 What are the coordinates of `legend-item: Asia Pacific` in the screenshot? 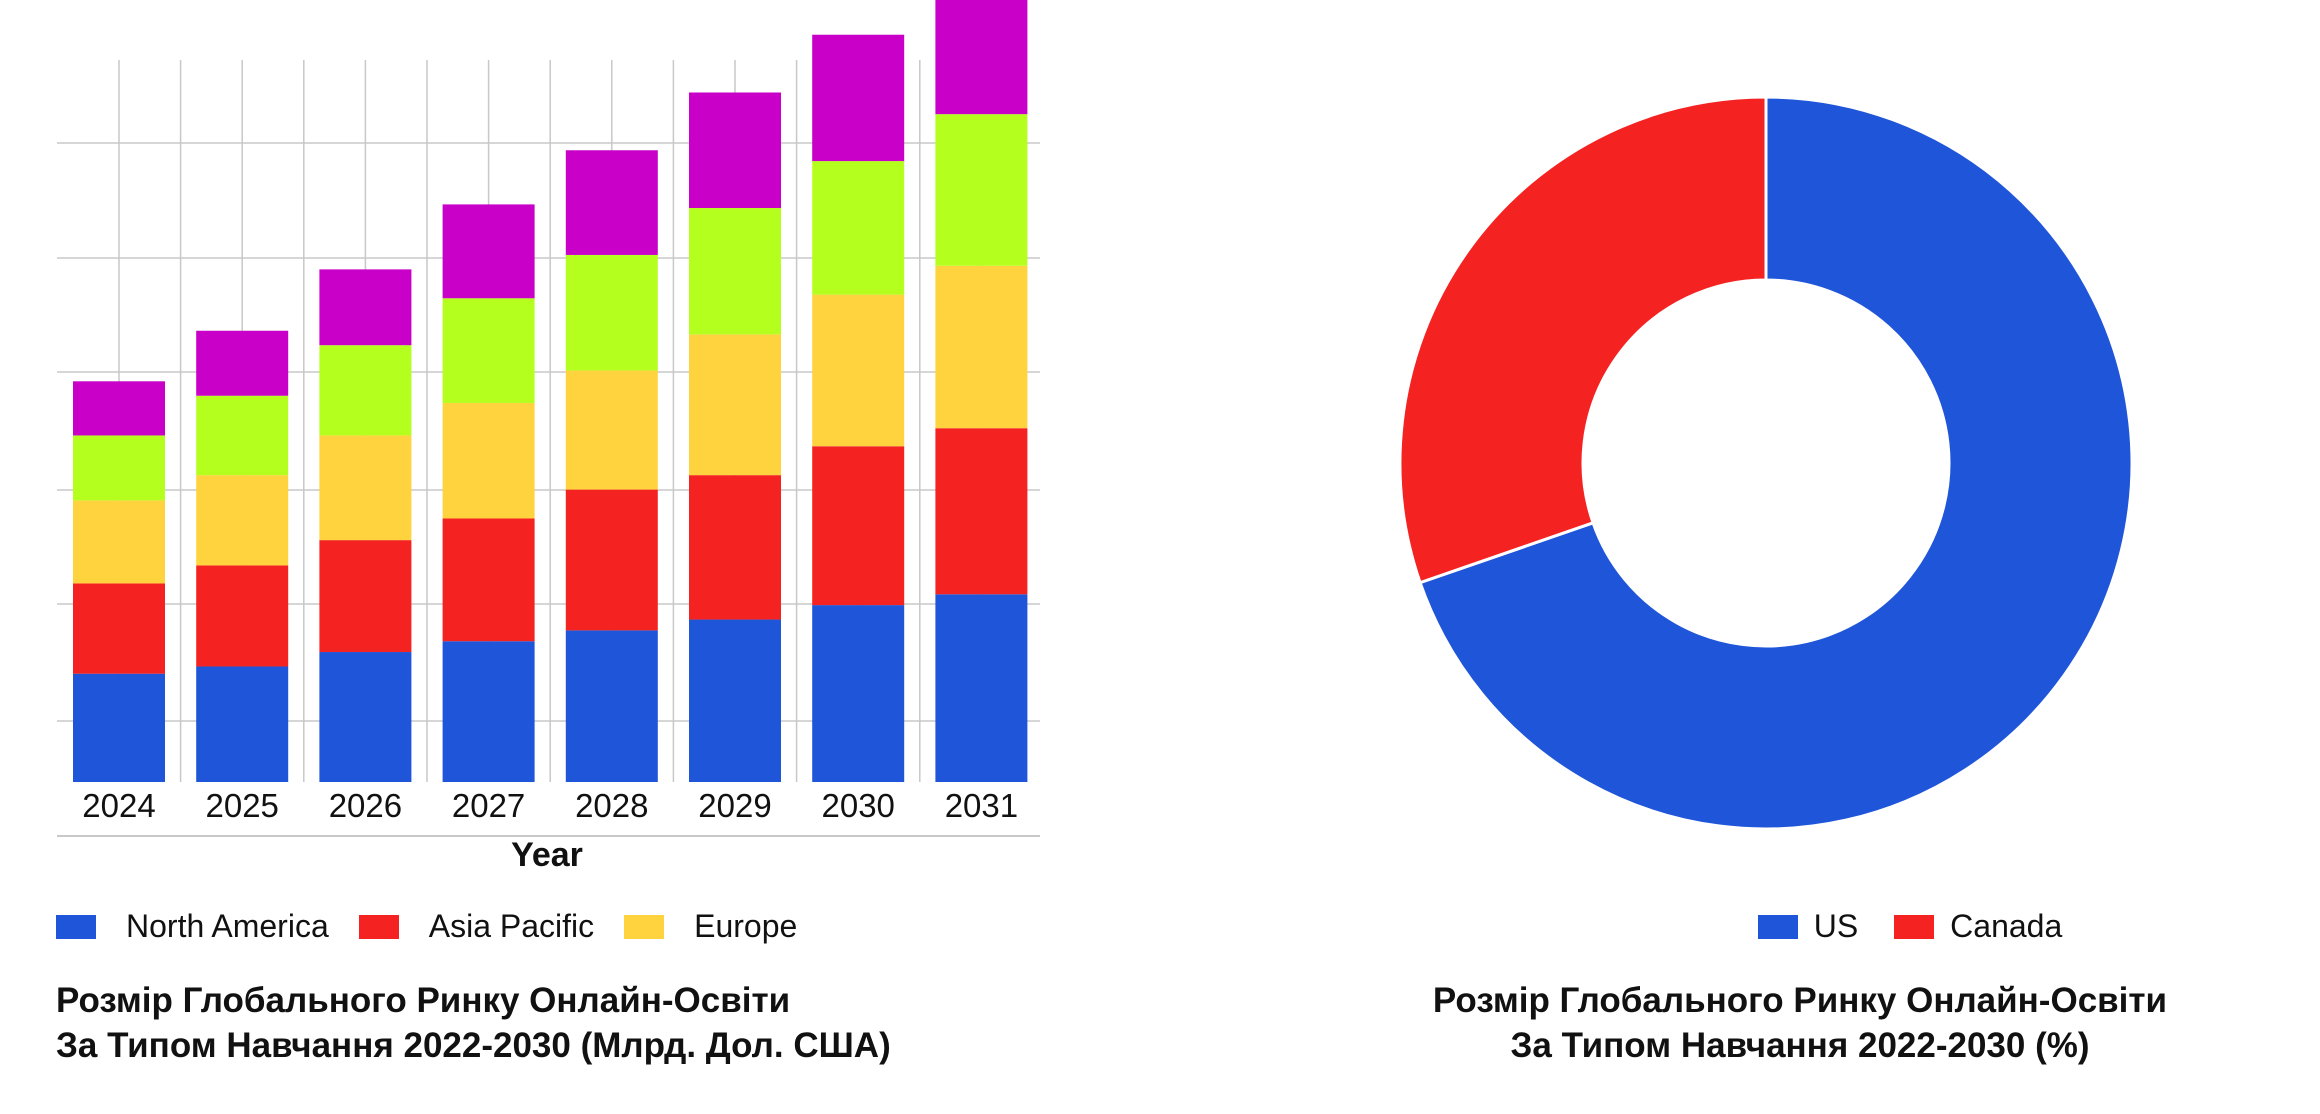 It's located at (476, 926).